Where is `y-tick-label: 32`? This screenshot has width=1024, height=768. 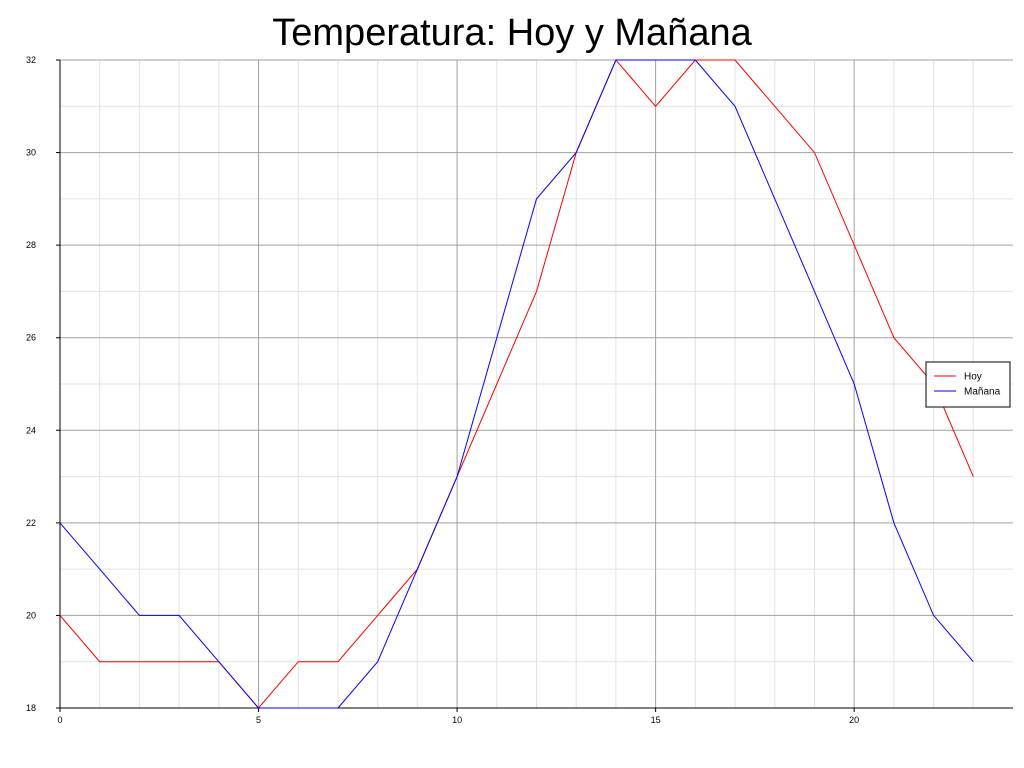
y-tick-label: 32 is located at coordinates (31, 60).